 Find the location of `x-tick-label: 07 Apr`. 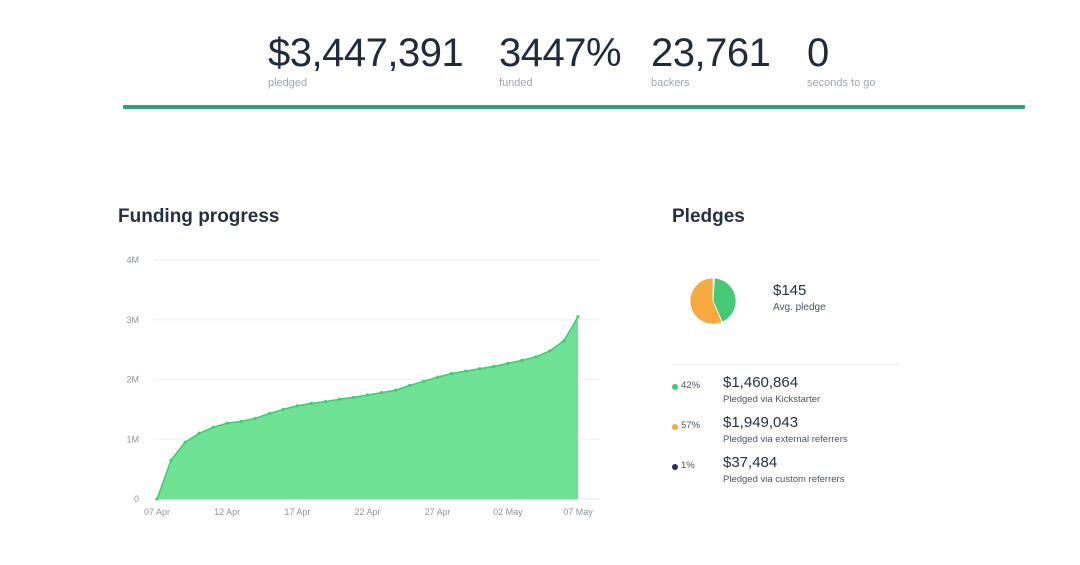

x-tick-label: 07 Apr is located at coordinates (157, 512).